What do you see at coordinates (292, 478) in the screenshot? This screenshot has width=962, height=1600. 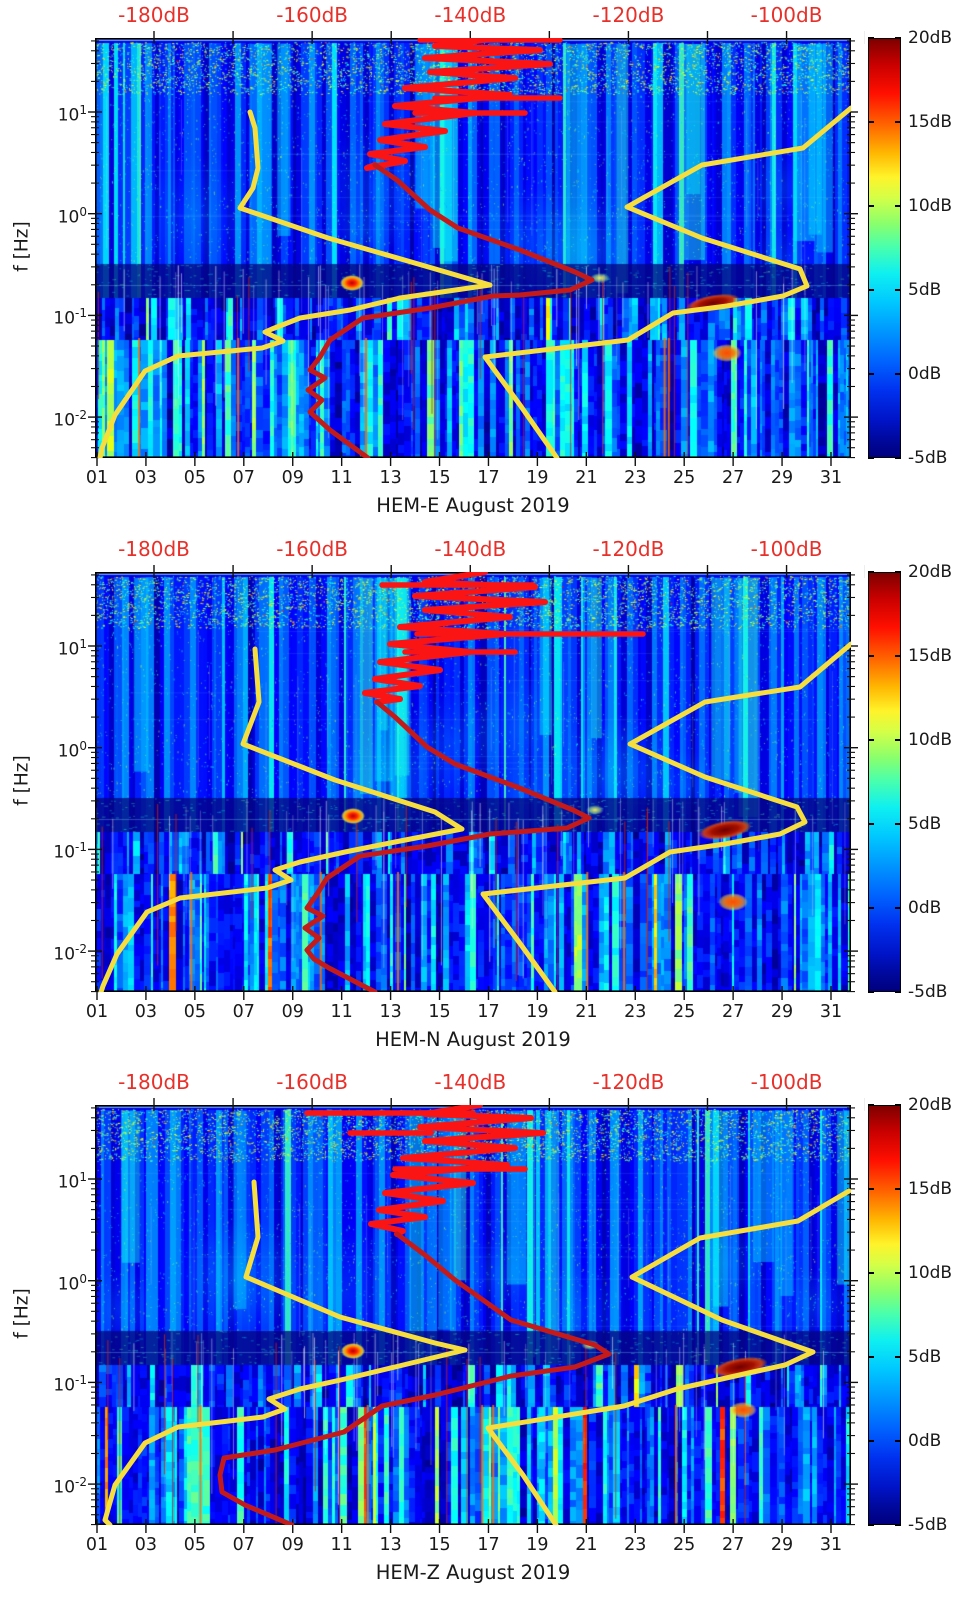 I see `x-tick-label: 09` at bounding box center [292, 478].